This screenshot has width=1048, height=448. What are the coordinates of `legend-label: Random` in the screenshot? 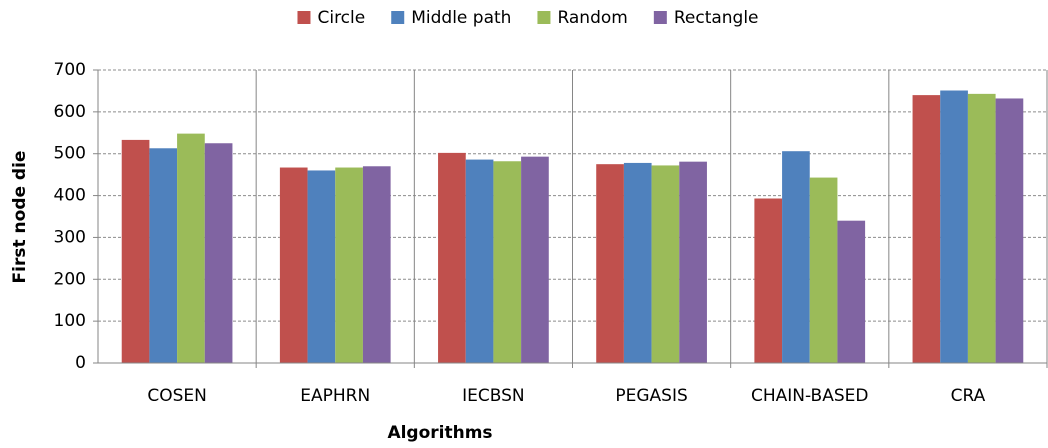 It's located at (592, 18).